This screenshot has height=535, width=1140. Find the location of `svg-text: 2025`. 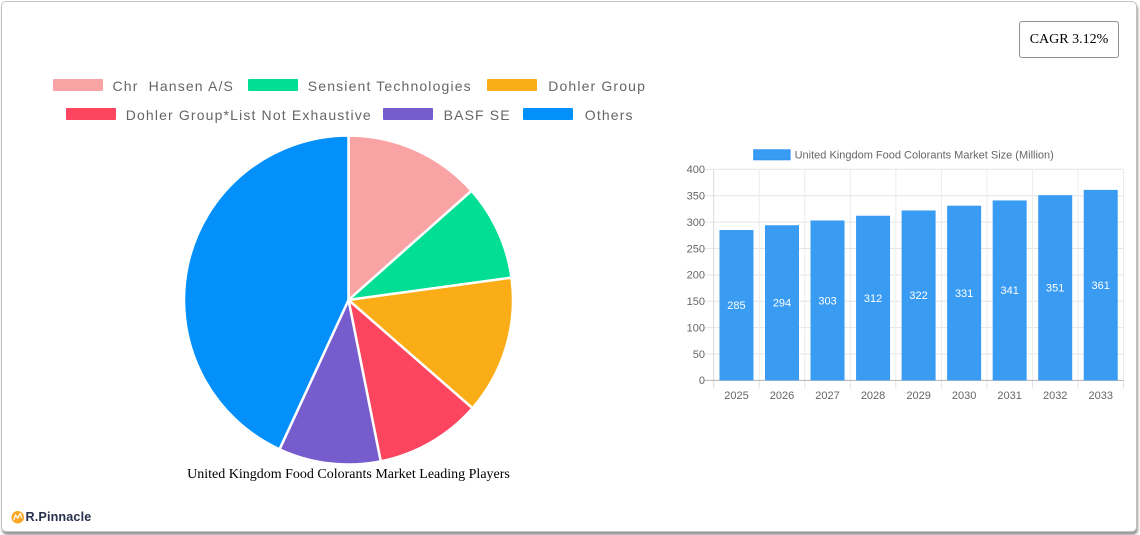

svg-text: 2025 is located at coordinates (736, 396).